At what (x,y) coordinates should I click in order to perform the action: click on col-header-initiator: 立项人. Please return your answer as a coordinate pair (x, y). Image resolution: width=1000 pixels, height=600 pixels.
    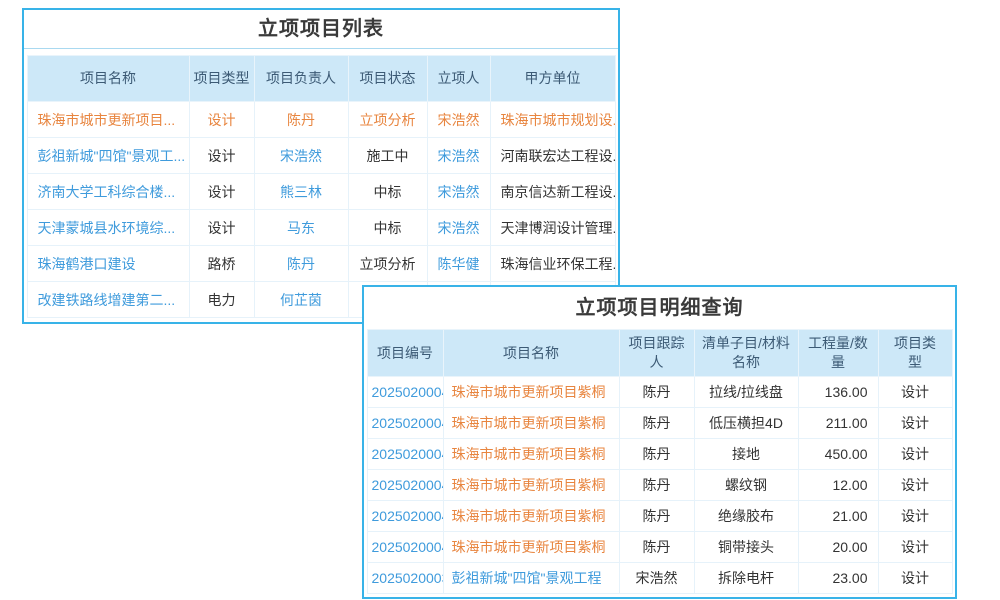
    Looking at the image, I should click on (458, 78).